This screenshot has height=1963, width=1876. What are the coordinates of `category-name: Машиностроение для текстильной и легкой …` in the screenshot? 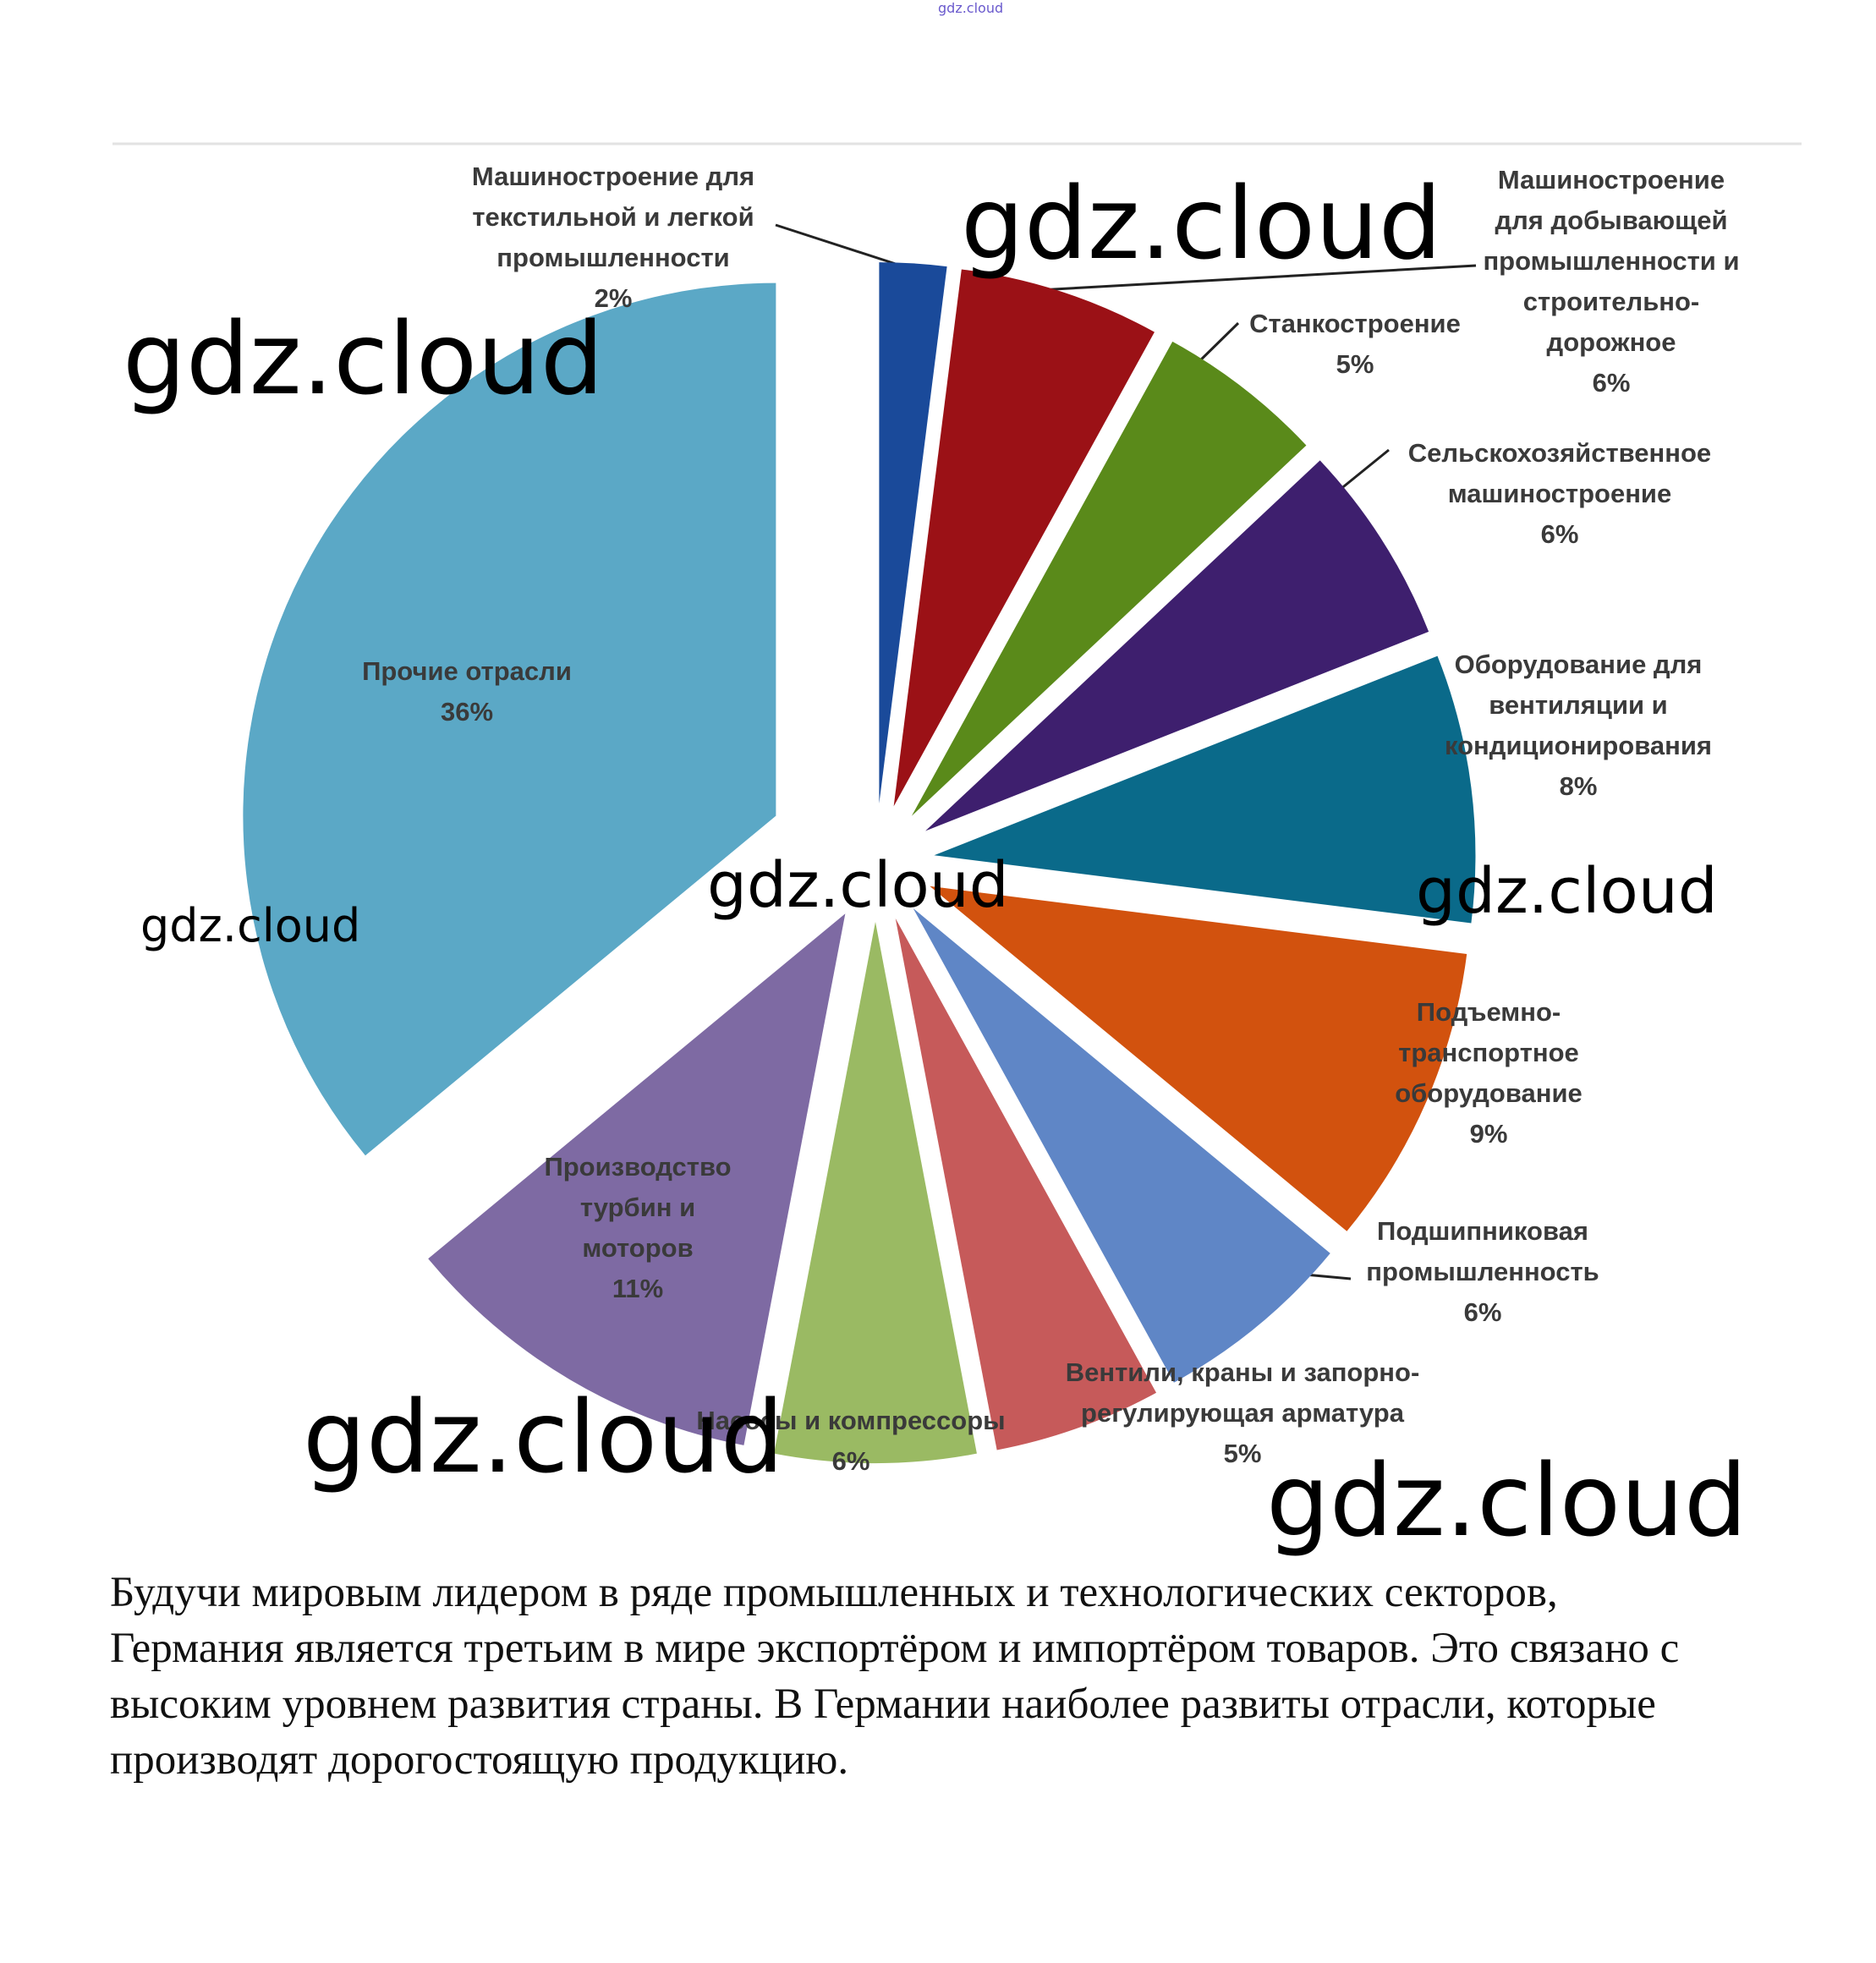 It's located at (613, 217).